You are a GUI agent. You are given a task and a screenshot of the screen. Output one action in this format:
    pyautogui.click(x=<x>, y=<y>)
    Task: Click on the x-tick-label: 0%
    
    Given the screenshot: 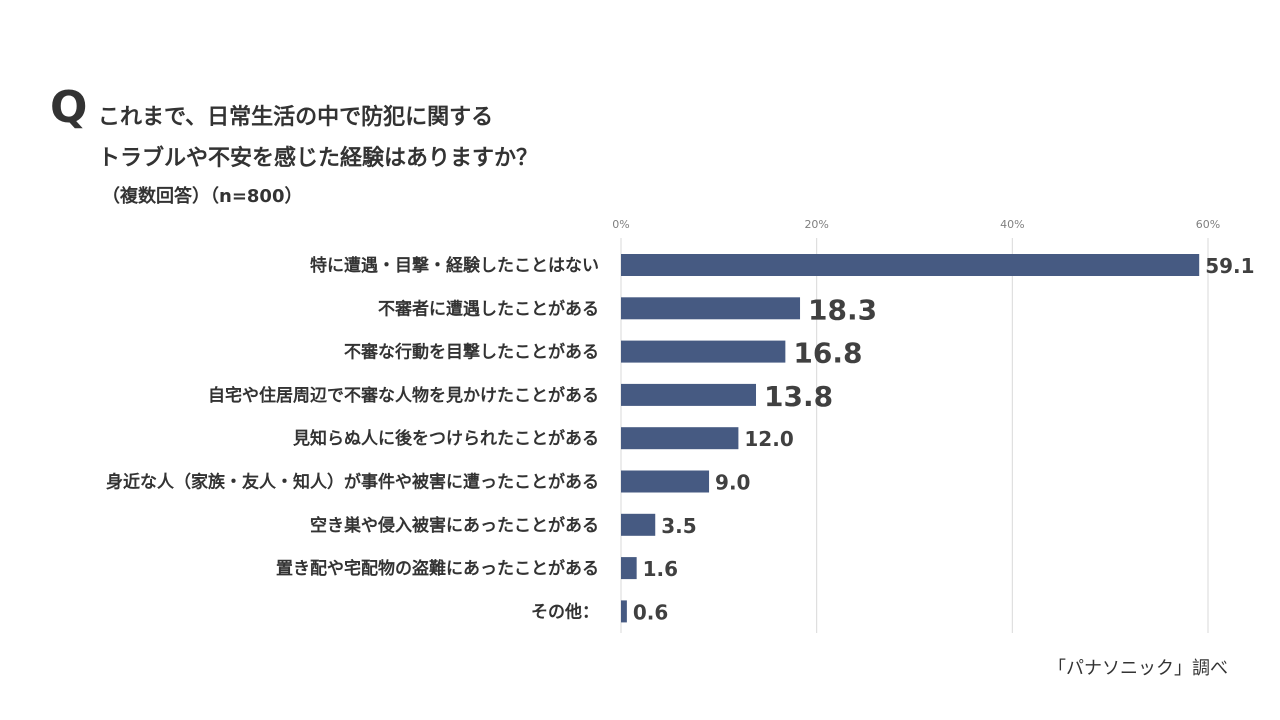 What is the action you would take?
    pyautogui.click(x=620, y=224)
    